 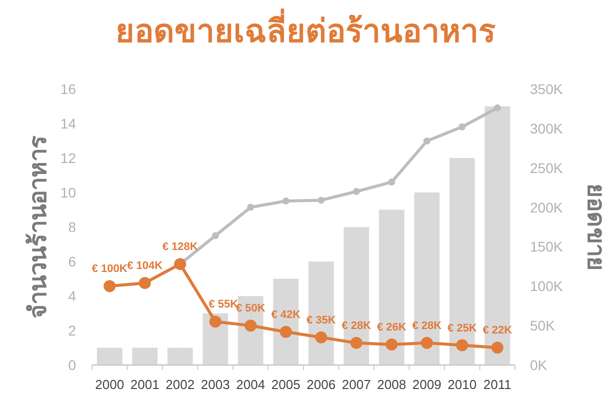 I want to click on x-tick-label: 2008, so click(x=391, y=384).